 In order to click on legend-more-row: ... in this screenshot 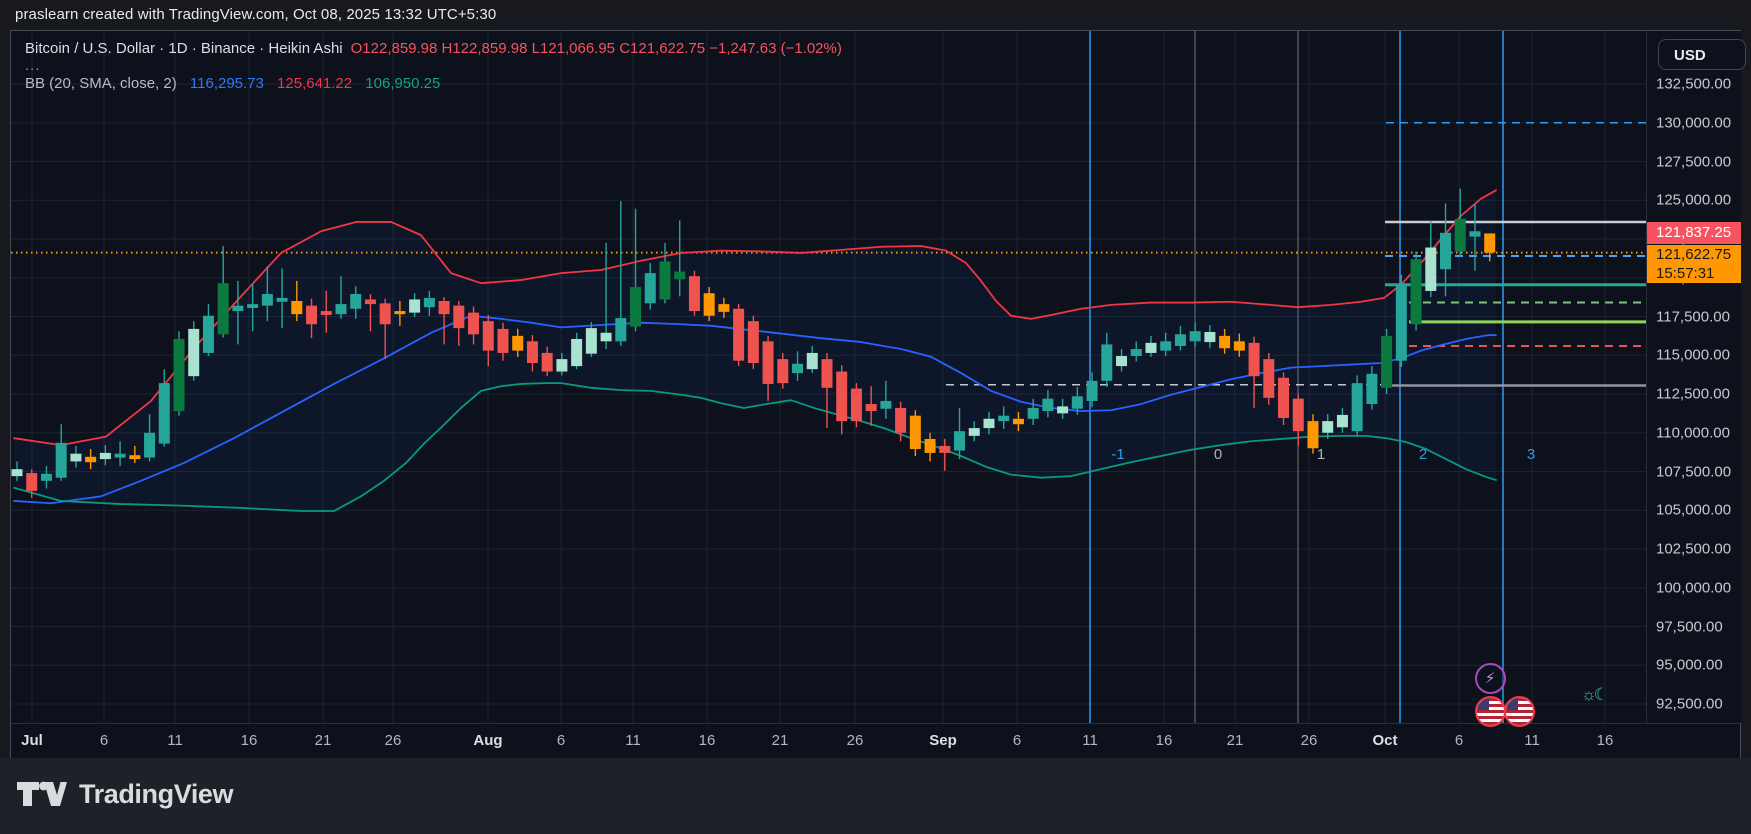, I will do `click(33, 65)`.